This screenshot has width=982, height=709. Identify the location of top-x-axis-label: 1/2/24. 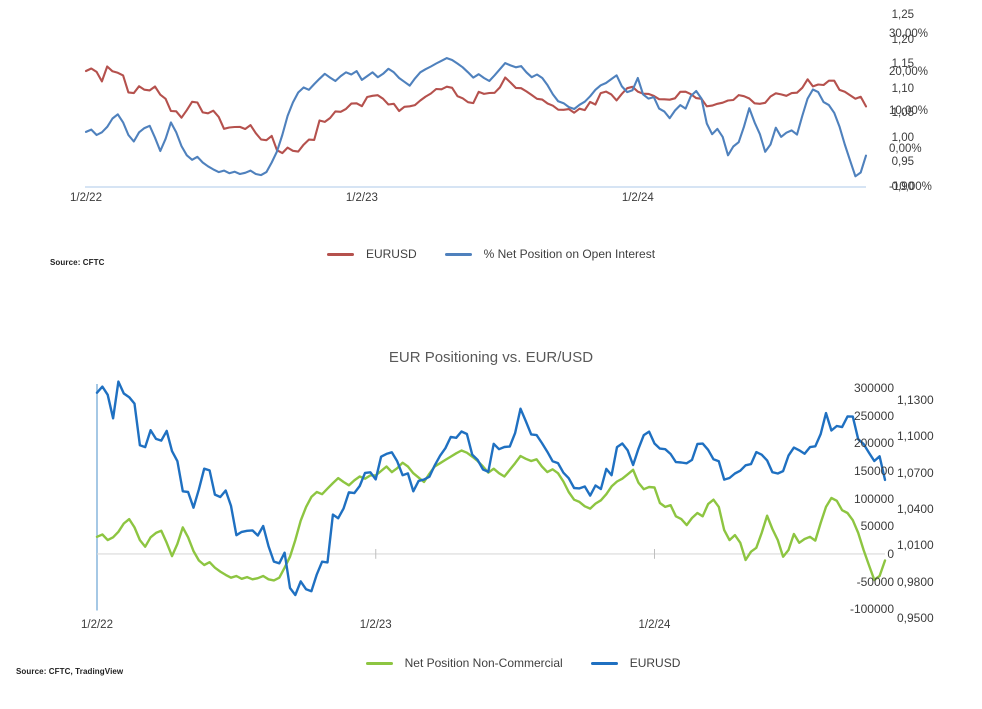
(637, 198).